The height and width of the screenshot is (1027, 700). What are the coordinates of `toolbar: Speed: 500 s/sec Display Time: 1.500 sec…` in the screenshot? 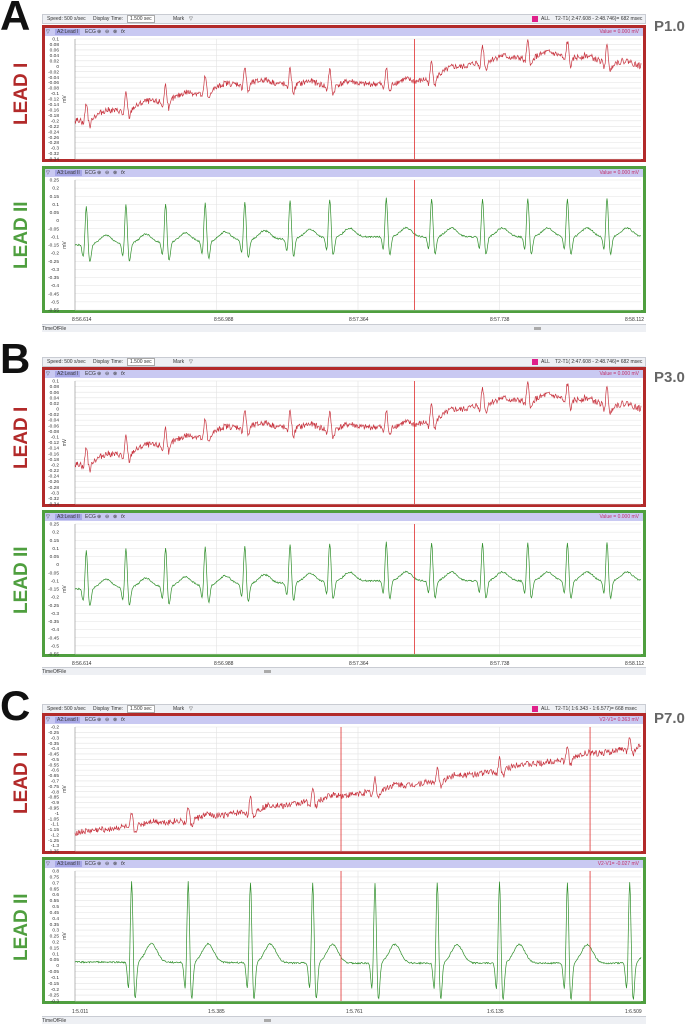 It's located at (344, 19).